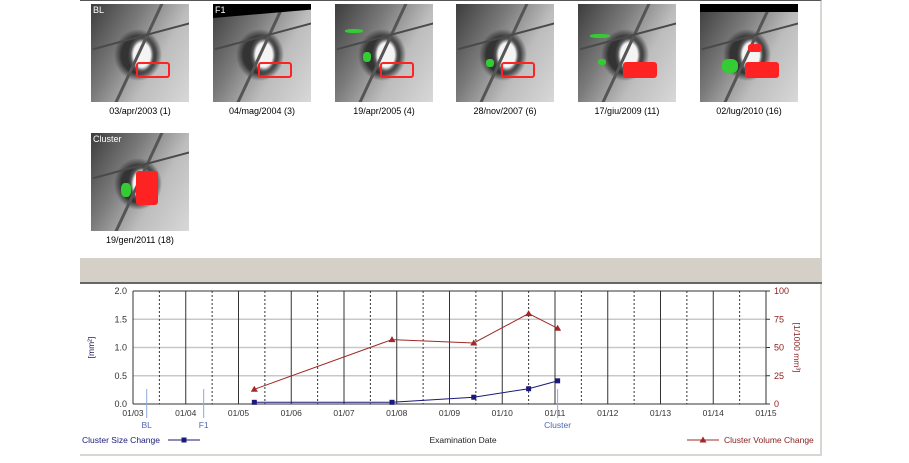  What do you see at coordinates (140, 182) in the screenshot?
I see `fundus-image: Cluster` at bounding box center [140, 182].